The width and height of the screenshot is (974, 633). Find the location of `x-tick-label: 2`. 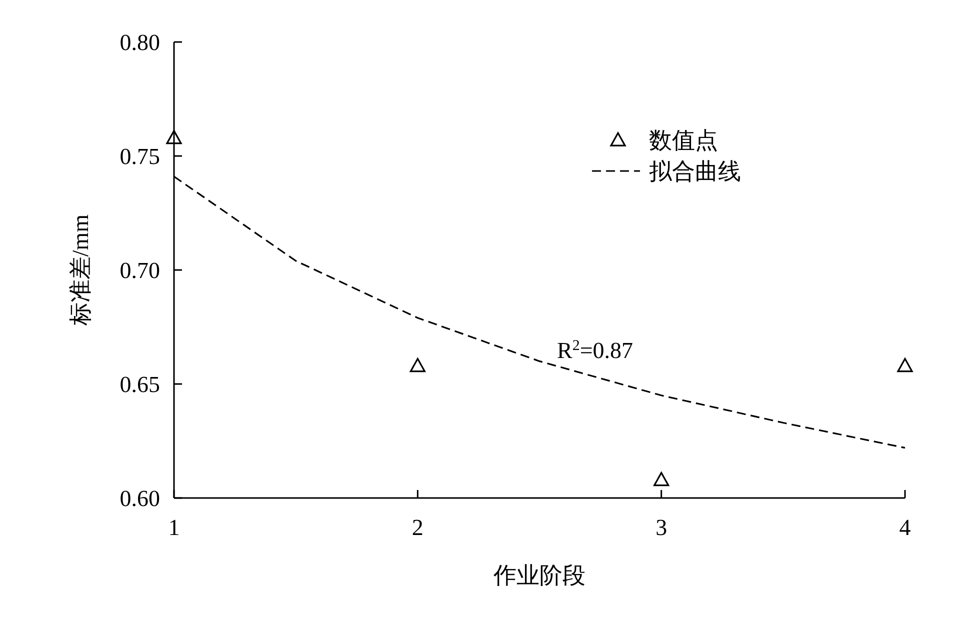

x-tick-label: 2 is located at coordinates (418, 527).